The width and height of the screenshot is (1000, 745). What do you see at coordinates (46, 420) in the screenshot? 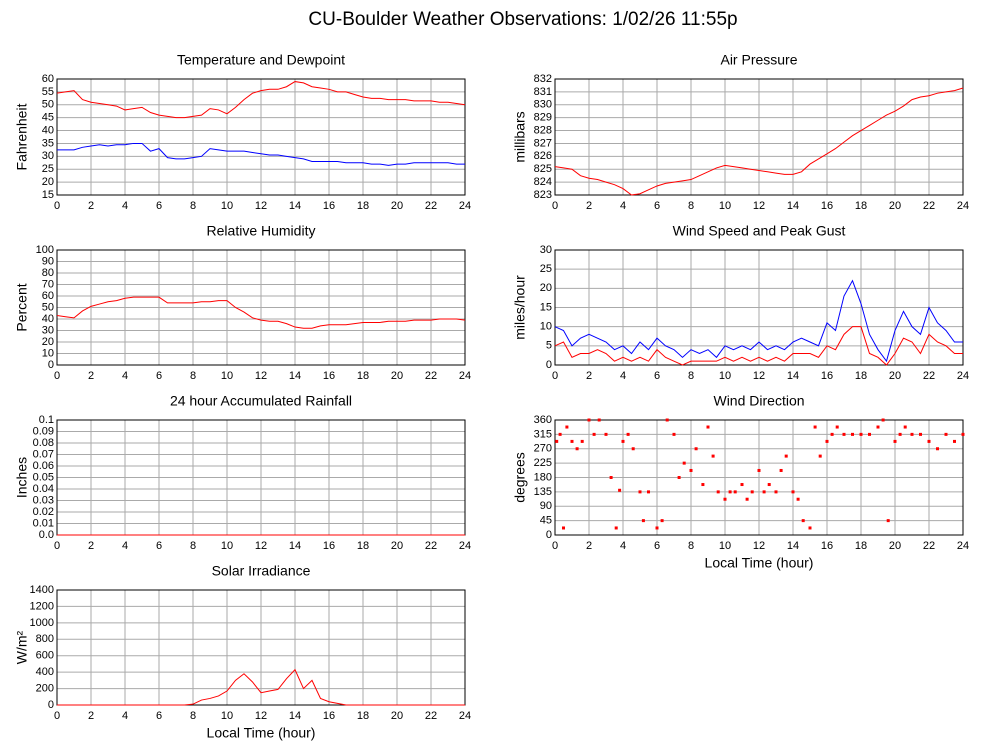
I see `y-tick-label: 0.1` at bounding box center [46, 420].